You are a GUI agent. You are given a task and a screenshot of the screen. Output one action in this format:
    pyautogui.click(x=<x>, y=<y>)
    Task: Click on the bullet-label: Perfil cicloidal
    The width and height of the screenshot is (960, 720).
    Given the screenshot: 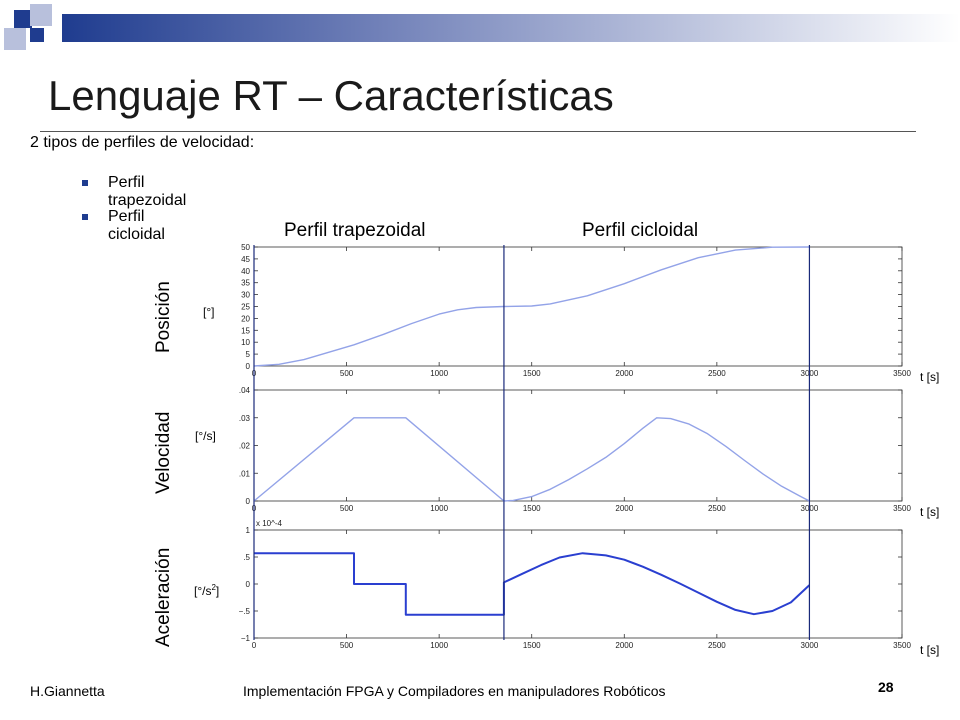 What is the action you would take?
    pyautogui.click(x=136, y=225)
    